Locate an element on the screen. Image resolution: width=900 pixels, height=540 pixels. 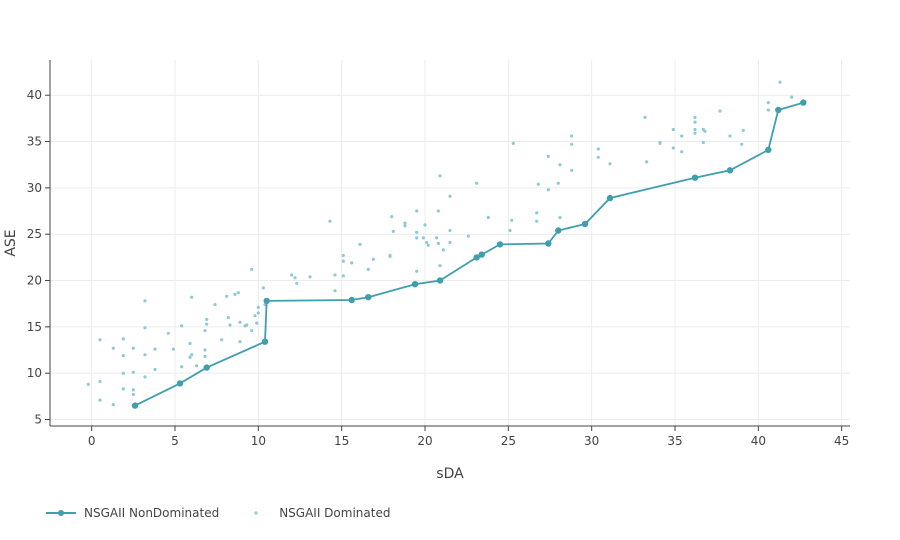
y-tick-label: 20 is located at coordinates (34, 281).